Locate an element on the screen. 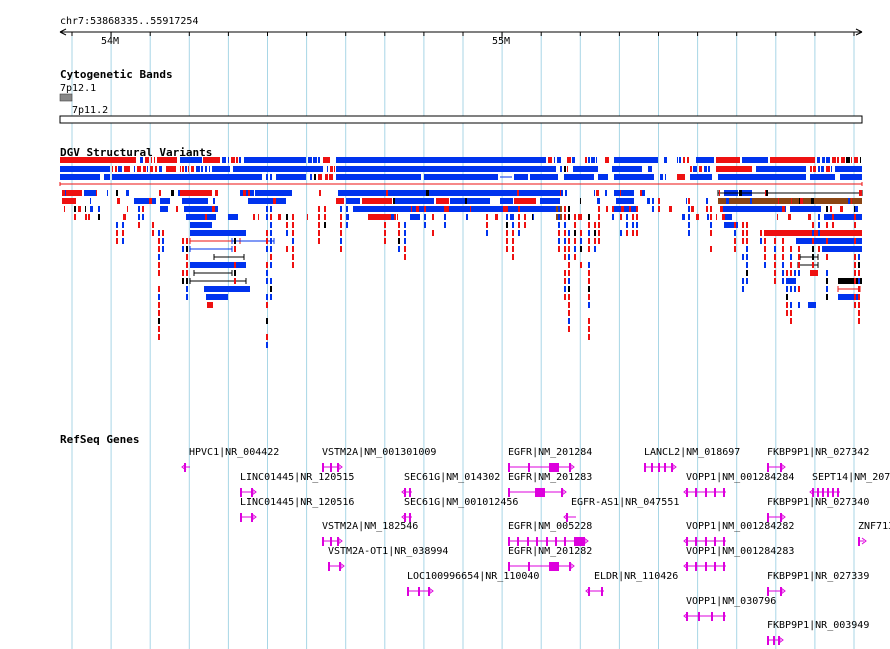 This screenshot has width=890, height=649. gene-label: VSTM2A|NM_001301009 is located at coordinates (379, 452).